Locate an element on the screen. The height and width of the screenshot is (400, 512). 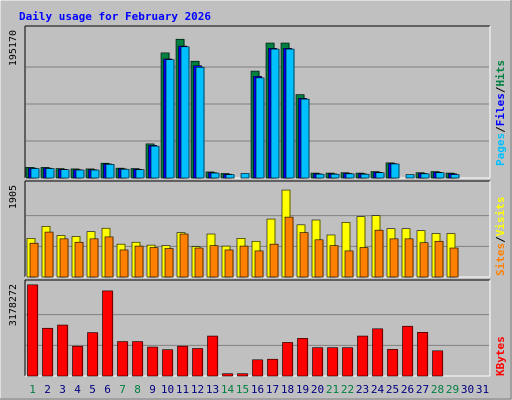
x-tick-label: 7 is located at coordinates (122, 389).